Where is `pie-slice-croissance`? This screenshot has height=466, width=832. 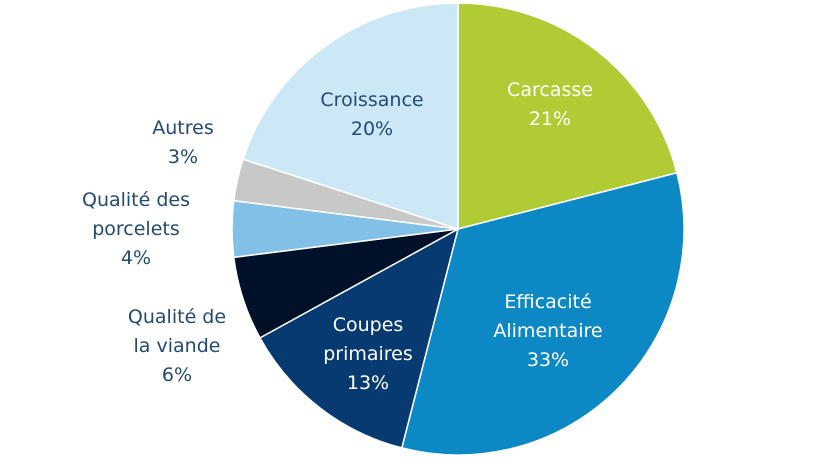
pie-slice-croissance is located at coordinates (350, 116).